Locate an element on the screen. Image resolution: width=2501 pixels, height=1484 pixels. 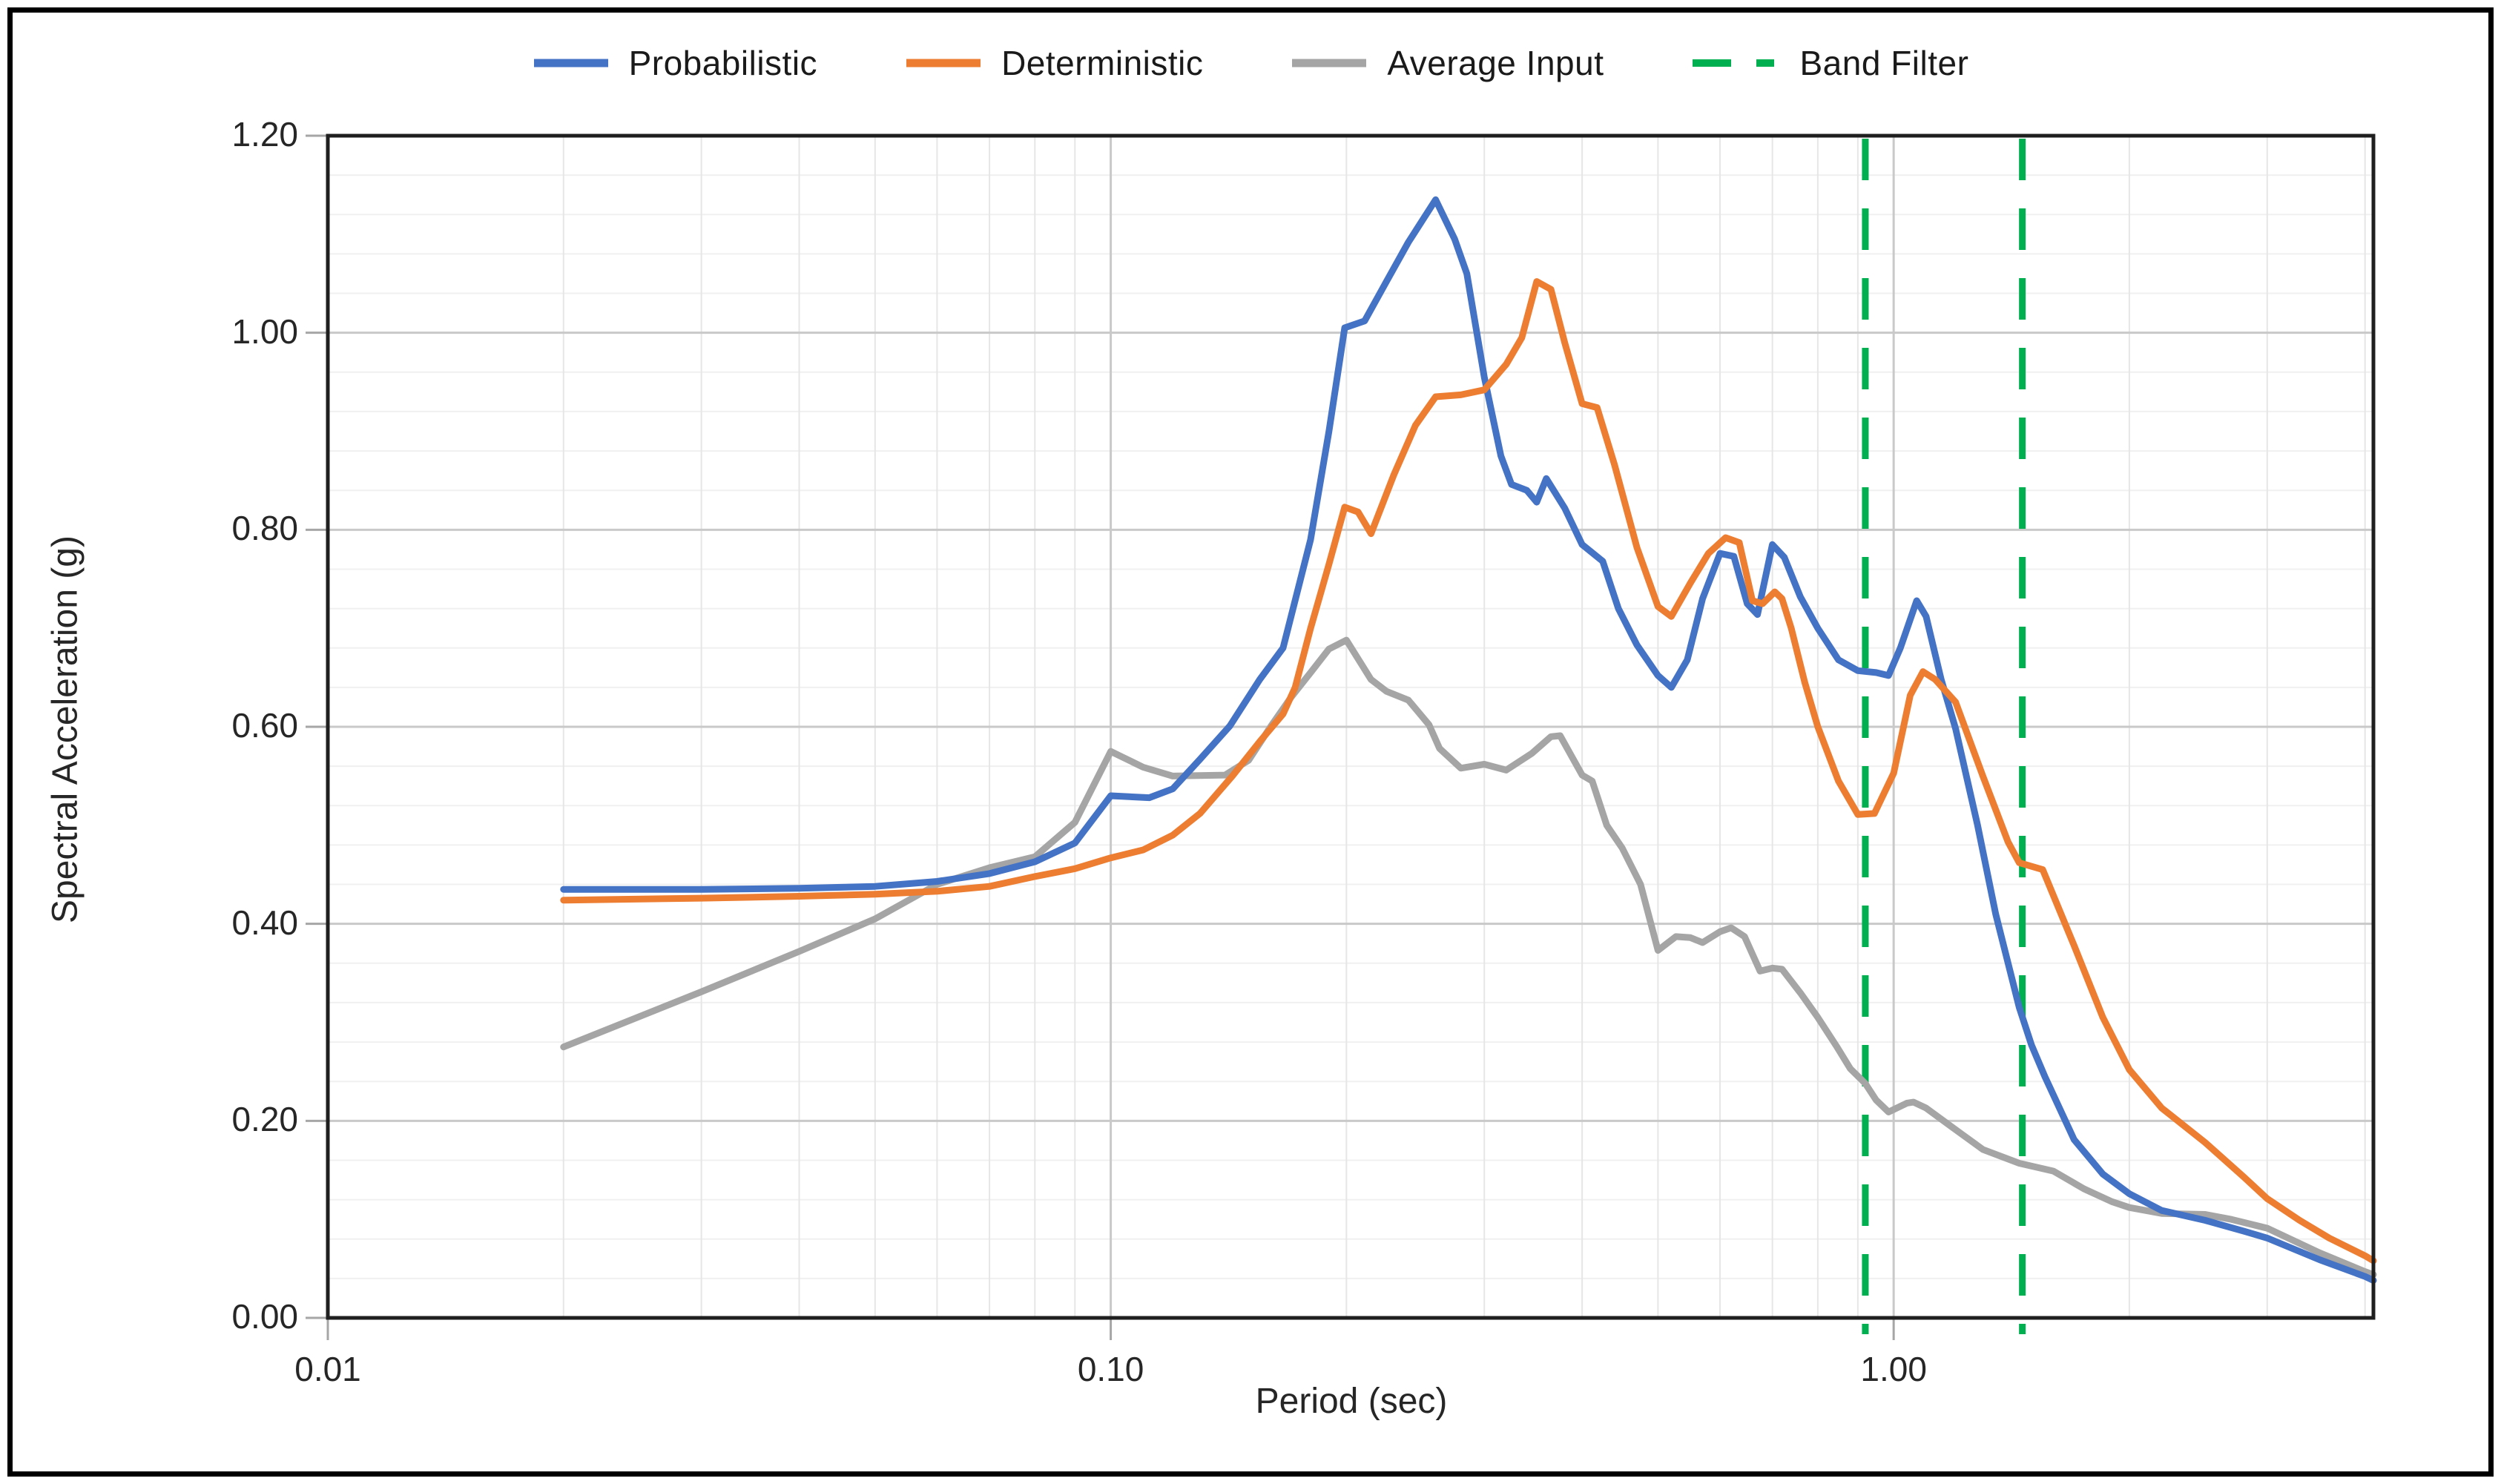
y-tick-label: 0.80 is located at coordinates (264, 528).